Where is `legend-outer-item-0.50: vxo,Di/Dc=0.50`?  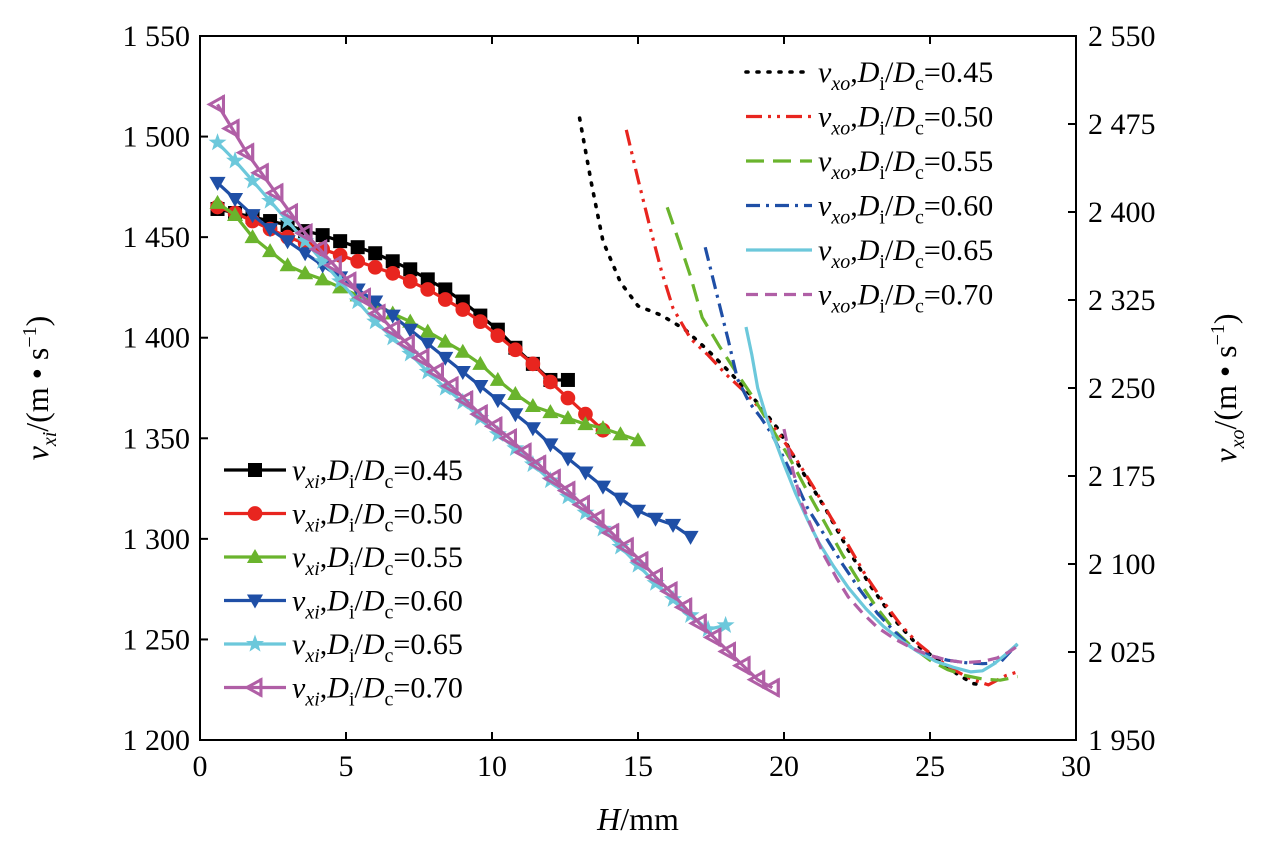 legend-outer-item-0.50: vxo,Di/Dc=0.50 is located at coordinates (869, 120).